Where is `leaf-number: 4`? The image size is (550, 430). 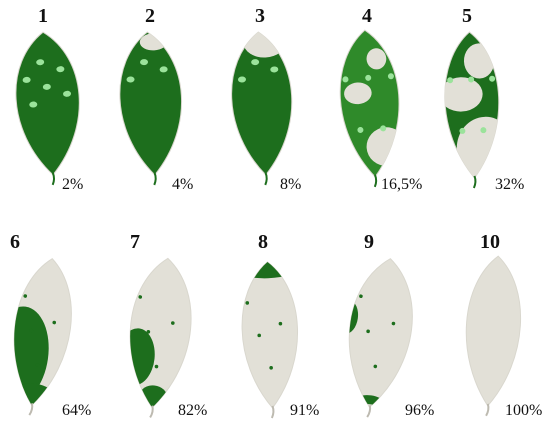
leaf-number: 4 is located at coordinates (367, 16).